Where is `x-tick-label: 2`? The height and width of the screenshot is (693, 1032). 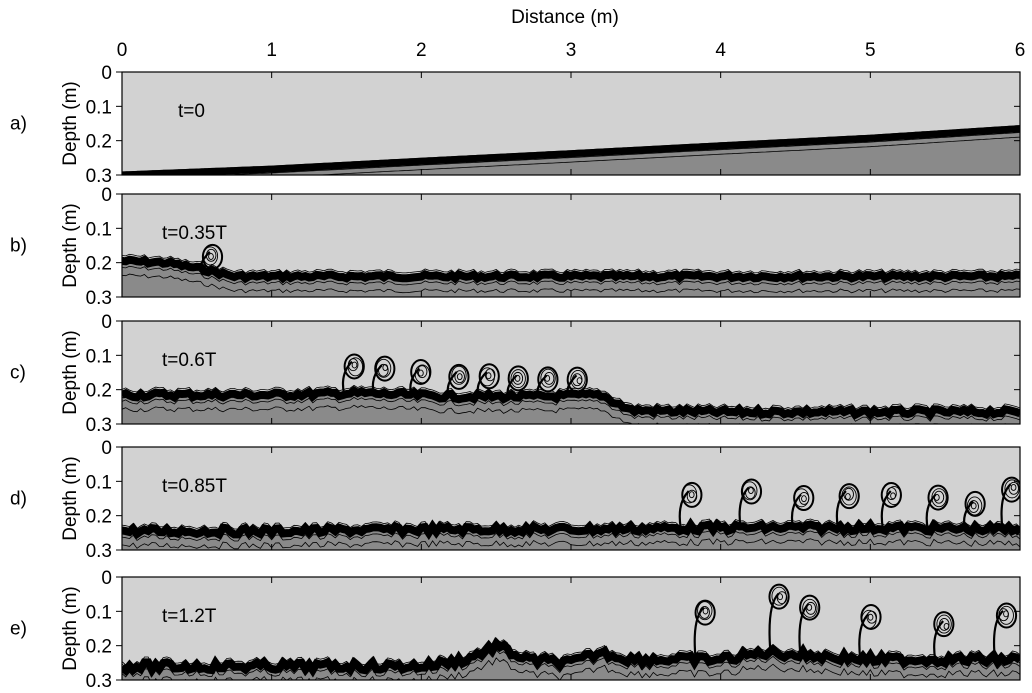
x-tick-label: 2 is located at coordinates (421, 50).